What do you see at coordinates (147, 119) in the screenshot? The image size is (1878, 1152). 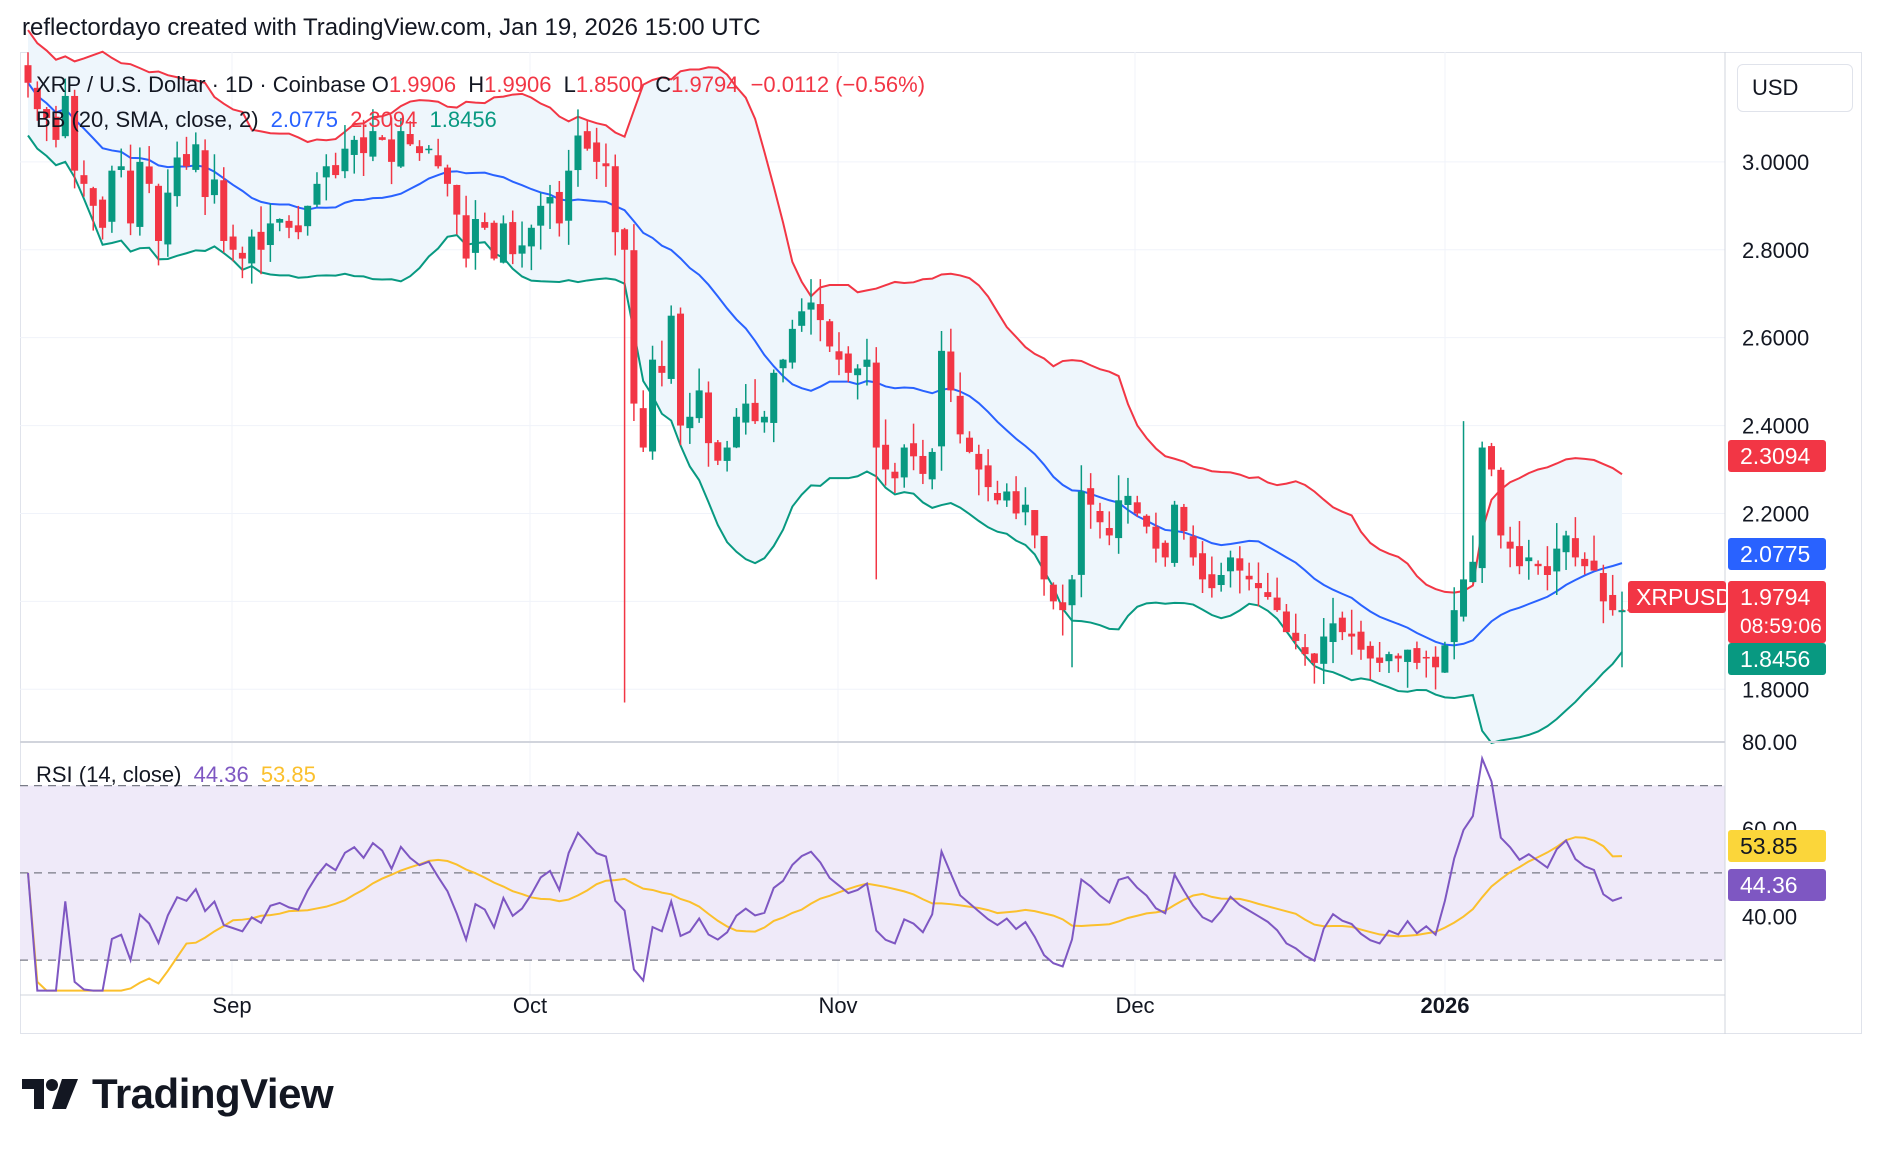 I see `bb-label: BB (20, SMA, close, 2)` at bounding box center [147, 119].